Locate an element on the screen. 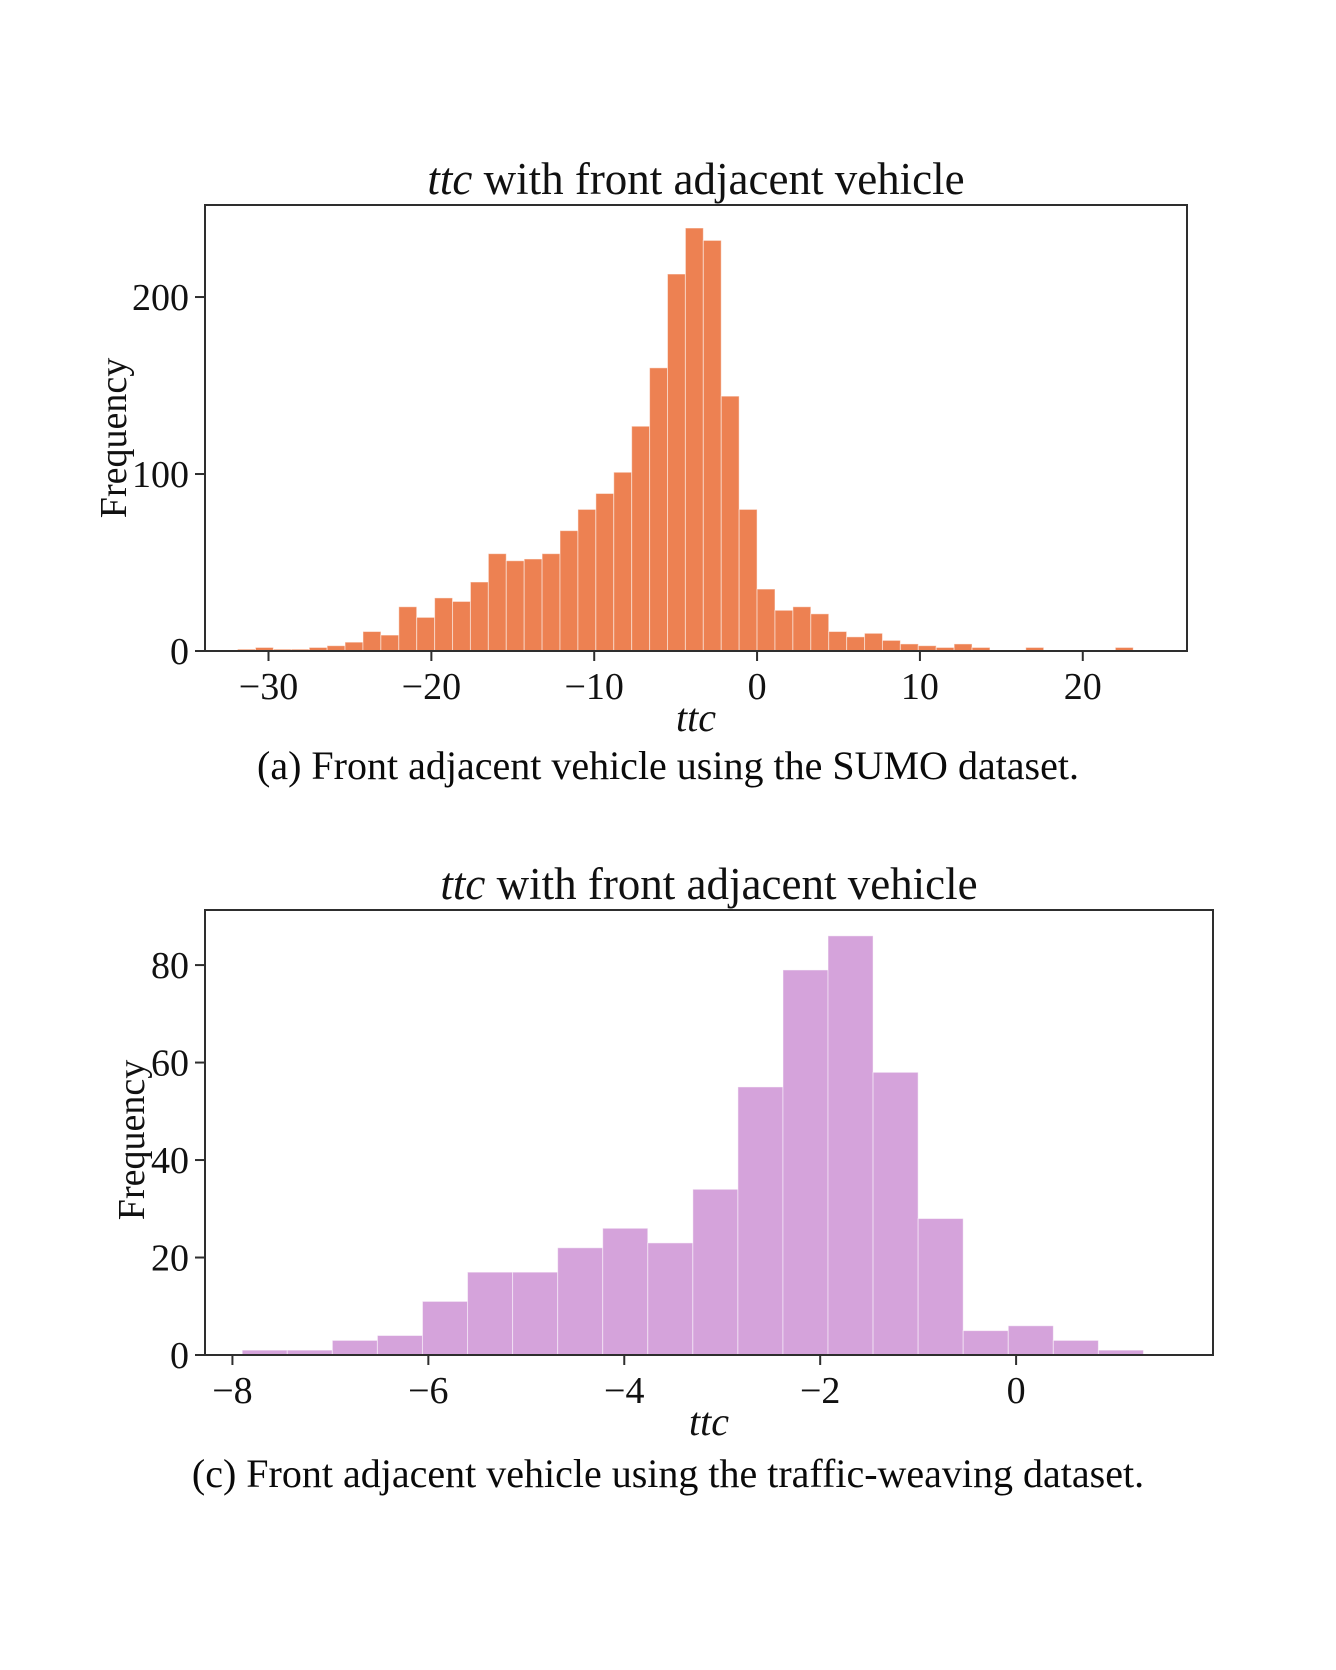 Image resolution: width=1336 pixels, height=1670 pixels. x-tick-label: 10 is located at coordinates (920, 687).